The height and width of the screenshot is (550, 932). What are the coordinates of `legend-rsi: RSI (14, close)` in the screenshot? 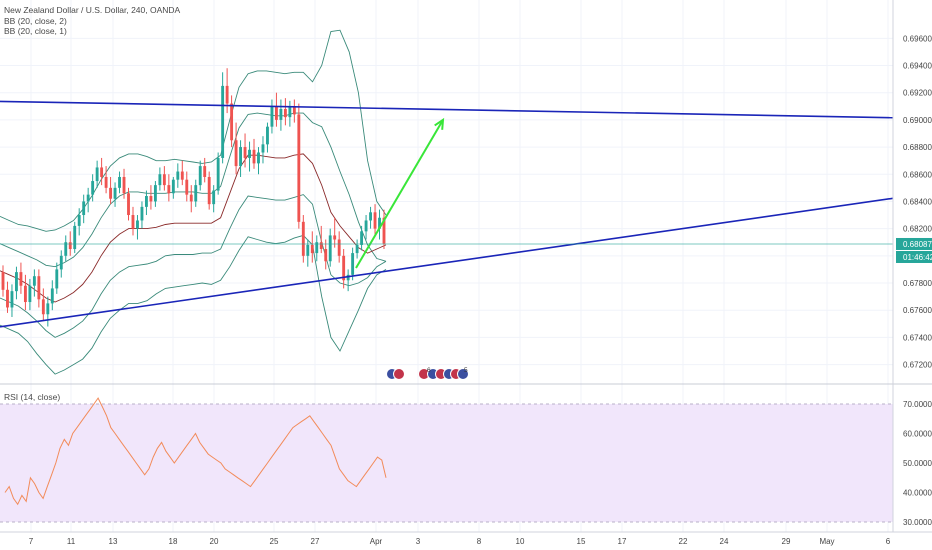 It's located at (32, 397).